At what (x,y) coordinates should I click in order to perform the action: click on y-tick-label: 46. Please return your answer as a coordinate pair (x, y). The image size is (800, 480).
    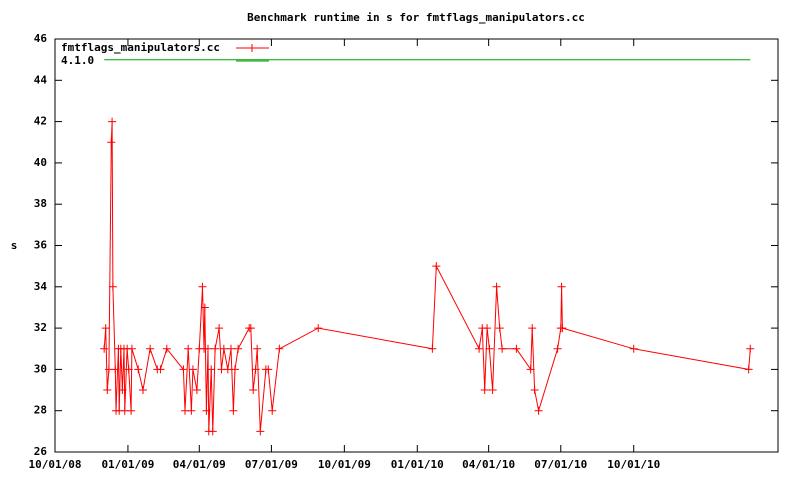
    Looking at the image, I should click on (41, 38).